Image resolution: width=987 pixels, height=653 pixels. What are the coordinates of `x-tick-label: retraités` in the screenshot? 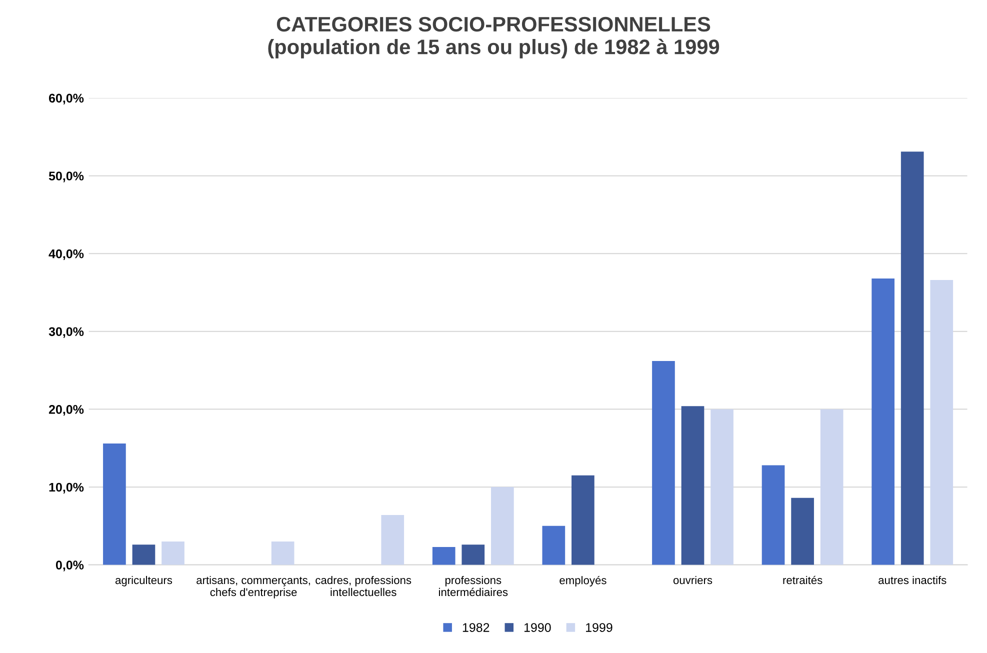 It's located at (802, 580).